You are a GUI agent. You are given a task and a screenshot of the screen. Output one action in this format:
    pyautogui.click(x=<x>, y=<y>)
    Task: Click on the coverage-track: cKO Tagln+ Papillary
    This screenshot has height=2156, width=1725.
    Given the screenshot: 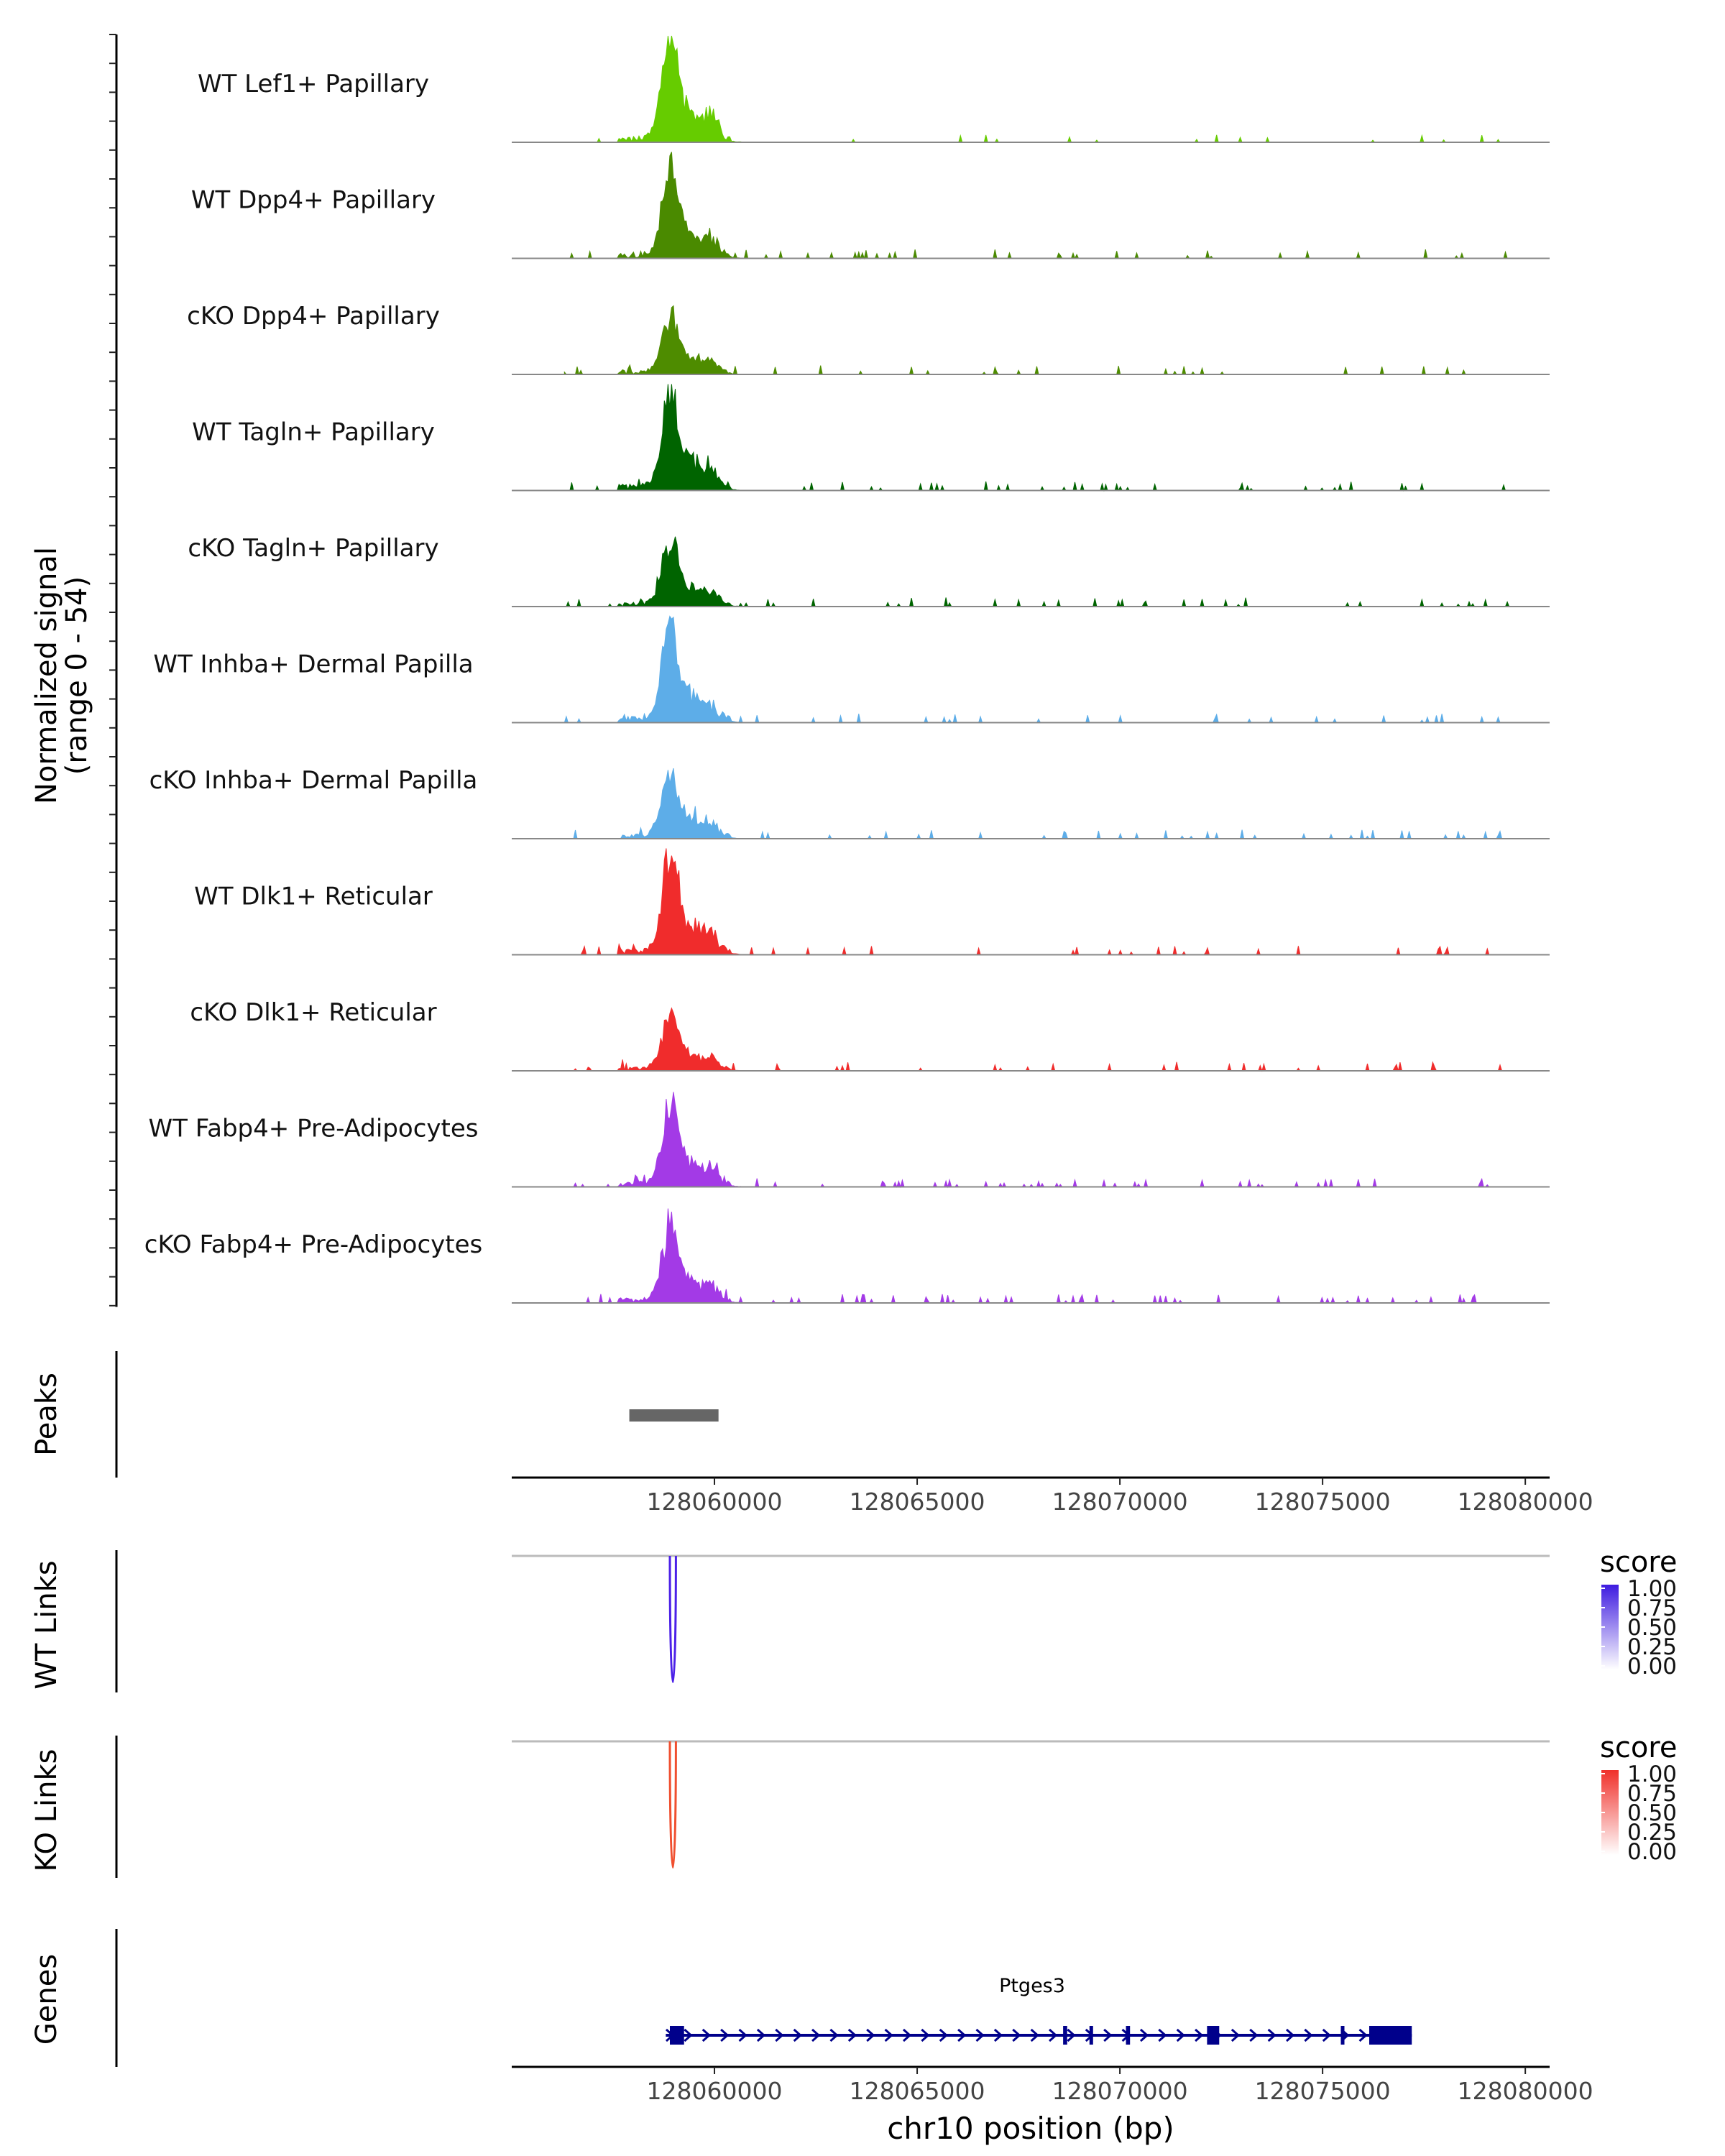 What is the action you would take?
    pyautogui.click(x=869, y=571)
    